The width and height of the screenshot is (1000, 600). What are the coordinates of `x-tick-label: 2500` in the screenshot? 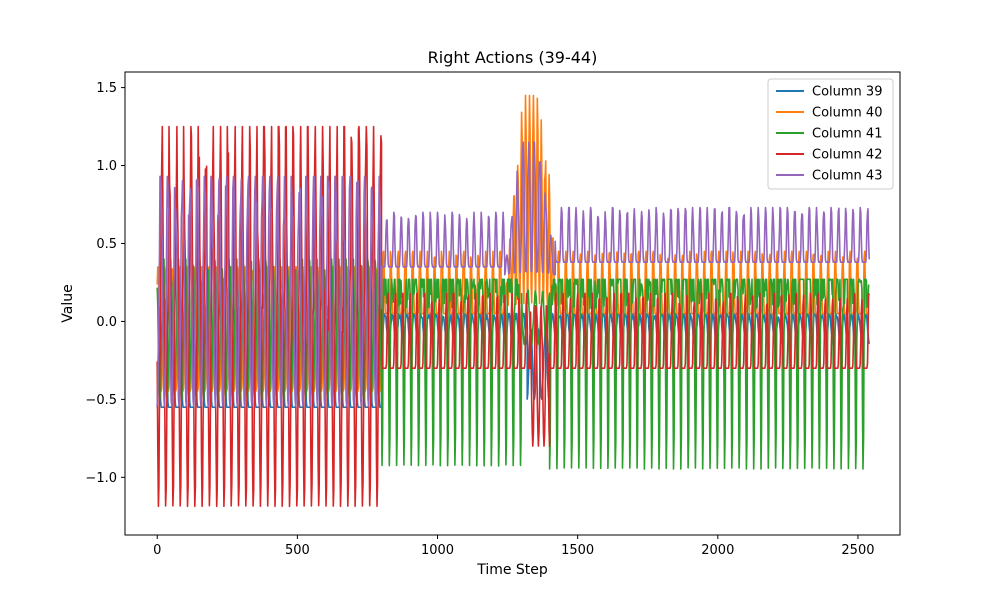 It's located at (857, 550).